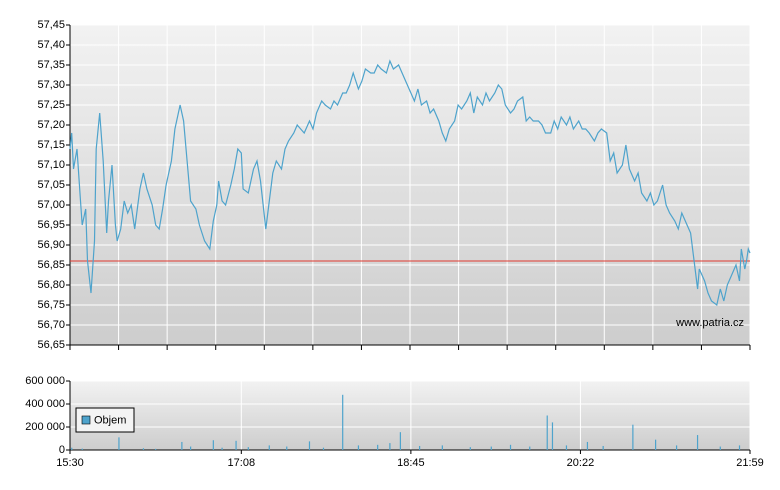 The width and height of the screenshot is (780, 490). What do you see at coordinates (51, 345) in the screenshot?
I see `y-tick-label: 56,65` at bounding box center [51, 345].